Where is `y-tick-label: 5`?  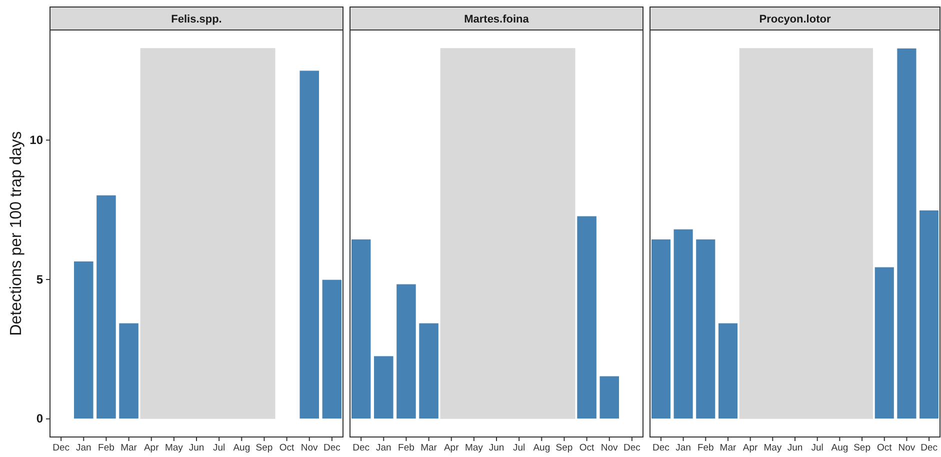 y-tick-label: 5 is located at coordinates (40, 279).